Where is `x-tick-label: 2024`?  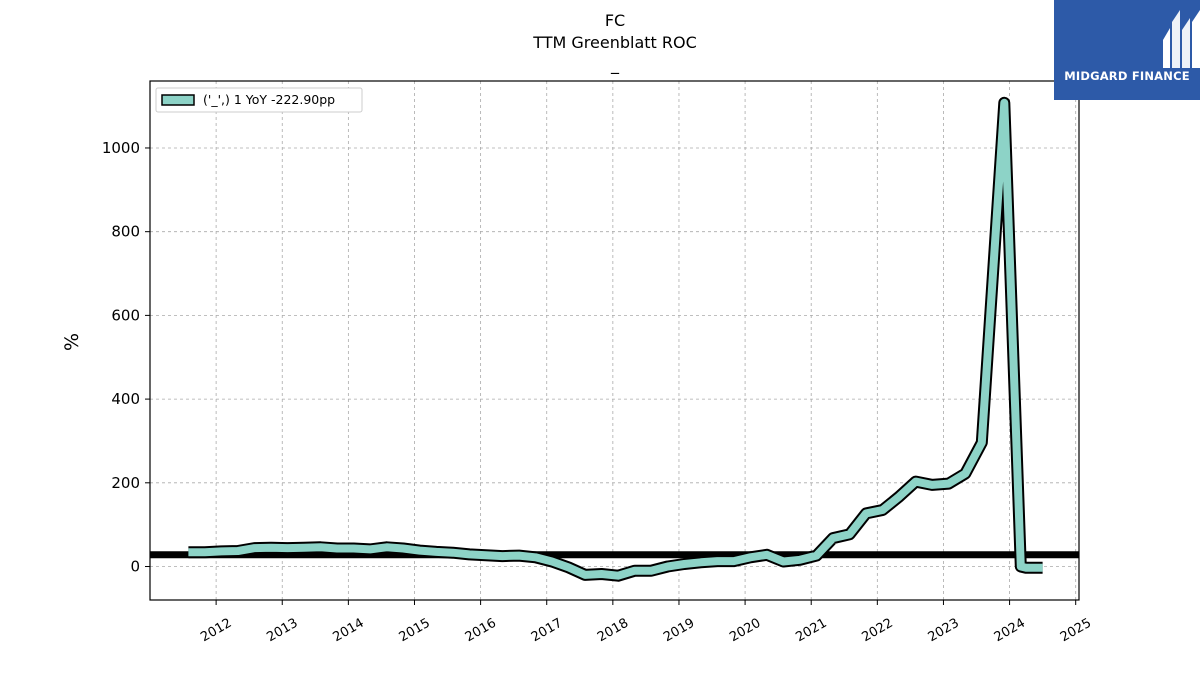
x-tick-label: 2024 is located at coordinates (1010, 631).